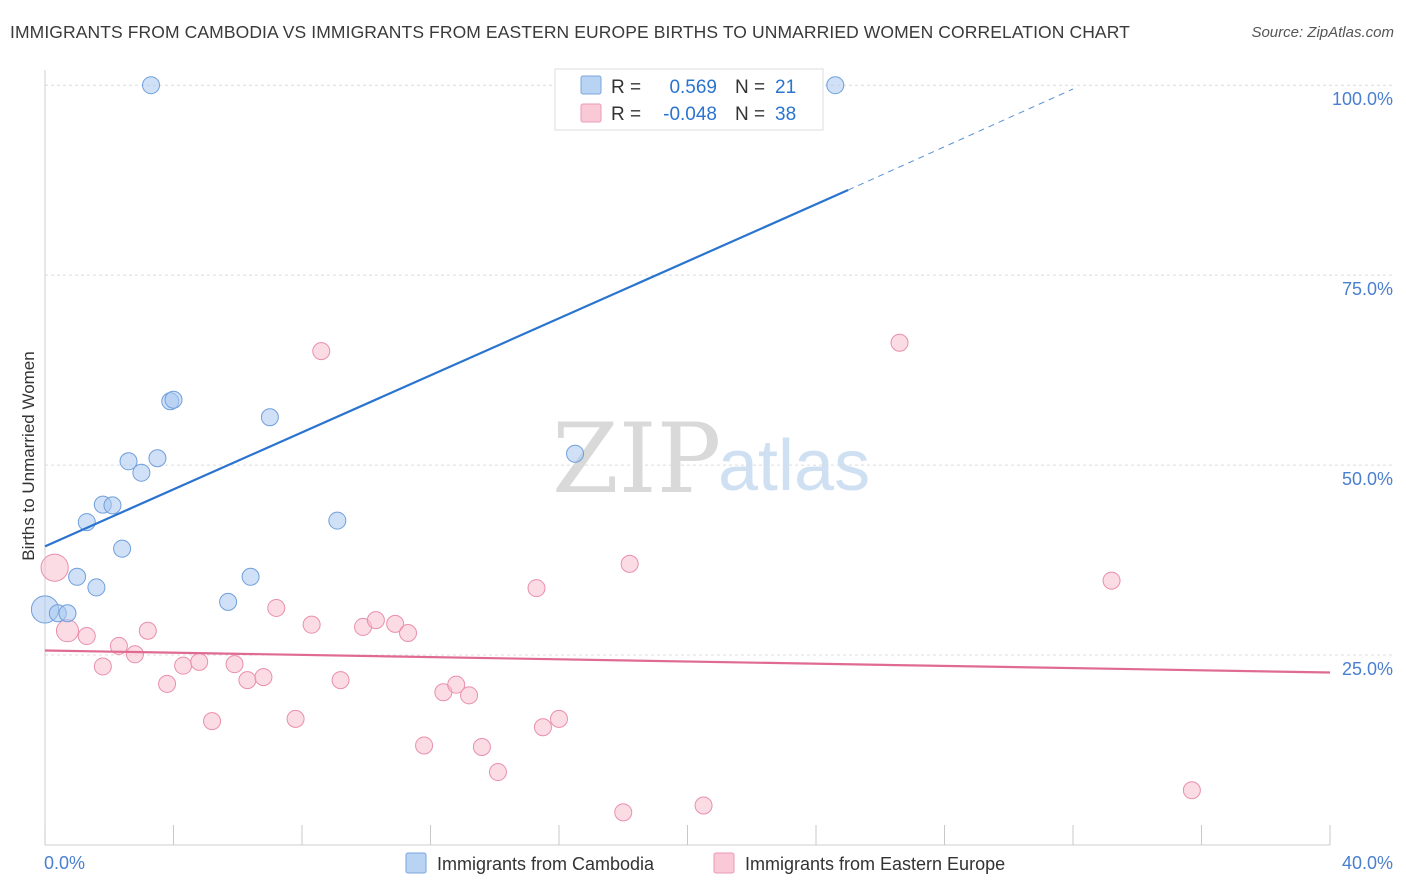 Image resolution: width=1406 pixels, height=892 pixels. Describe the element at coordinates (626, 114) in the screenshot. I see `legend-r-label-europe: R =` at that location.